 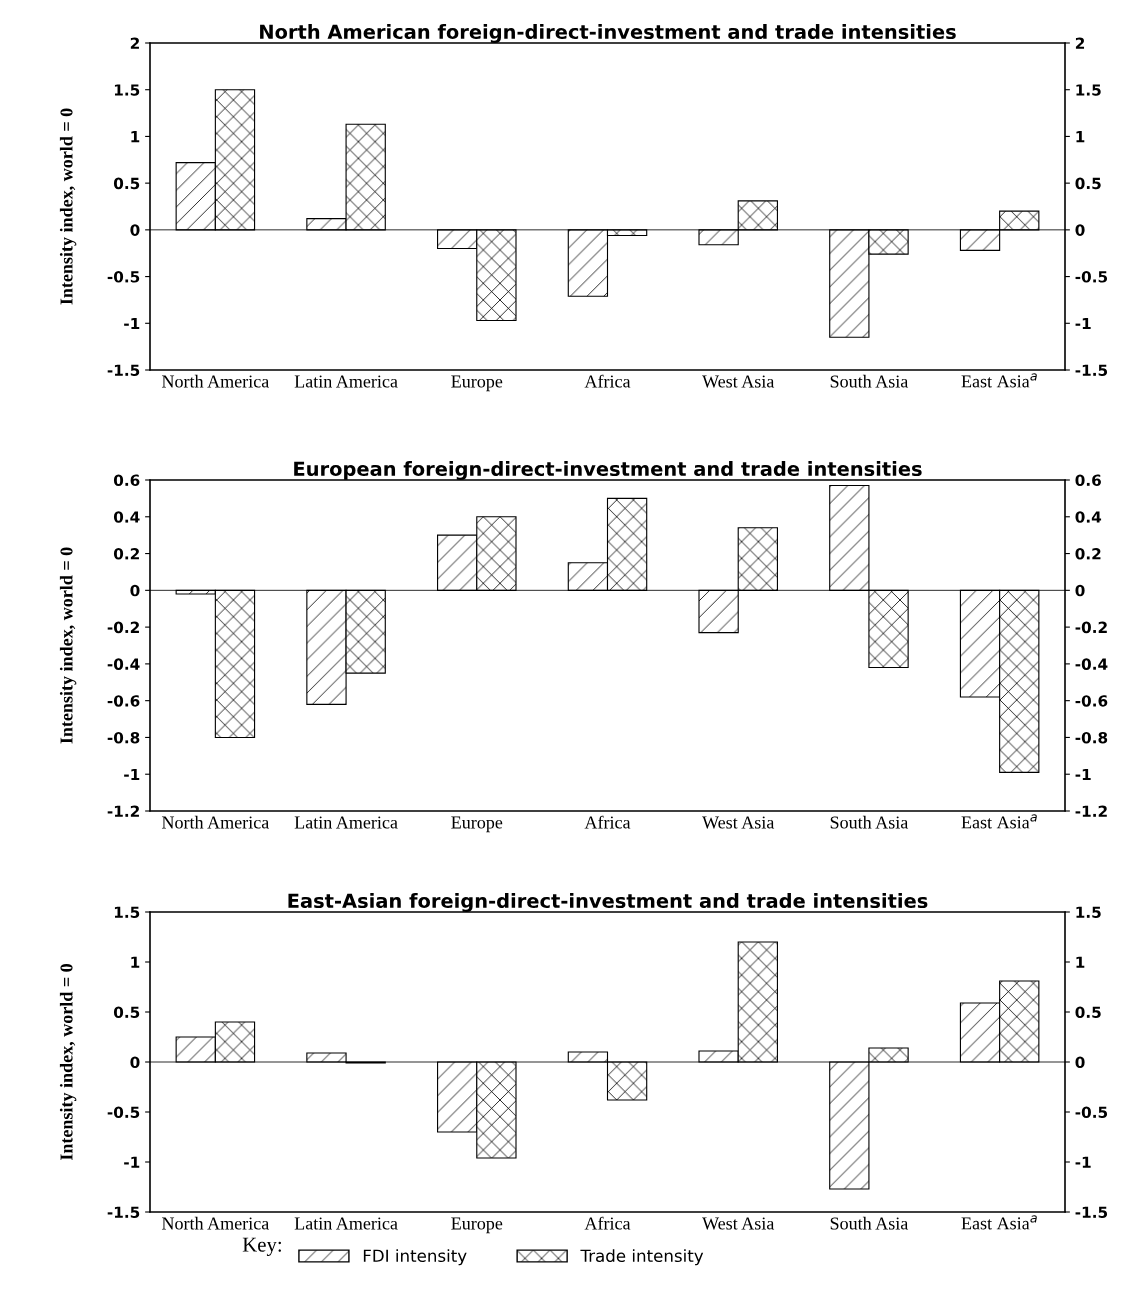 What do you see at coordinates (1091, 811) in the screenshot?
I see `y2-tick-label: -1.2` at bounding box center [1091, 811].